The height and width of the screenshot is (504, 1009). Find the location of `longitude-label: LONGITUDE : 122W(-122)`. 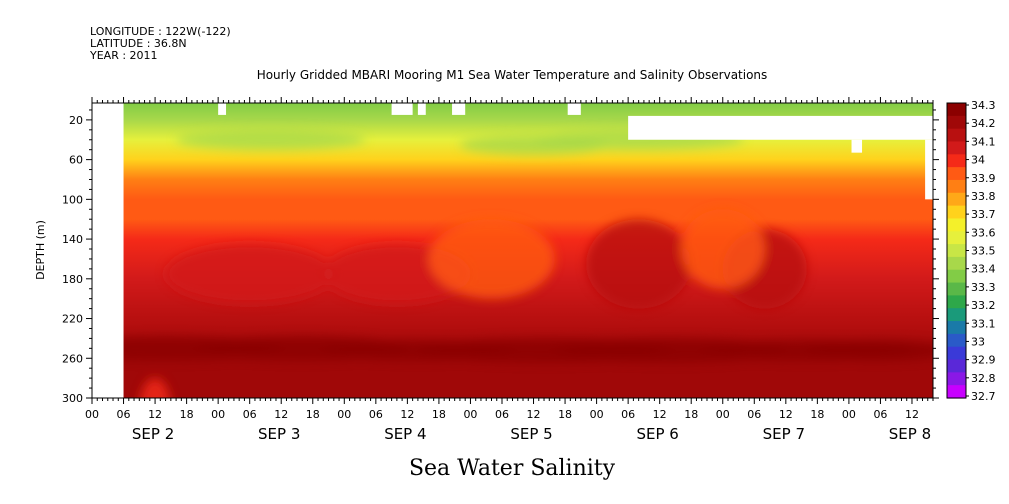

longitude-label: LONGITUDE : 122W(-122) is located at coordinates (160, 31).